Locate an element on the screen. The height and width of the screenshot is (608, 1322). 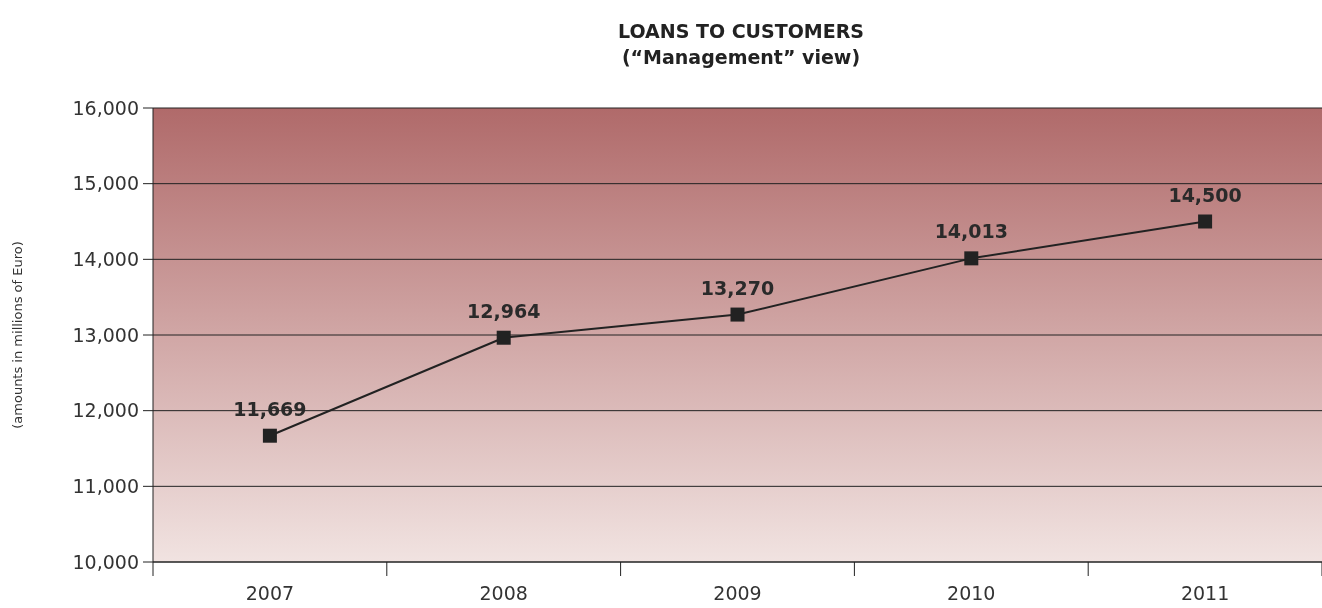
data-label: 13,270 is located at coordinates (737, 287).